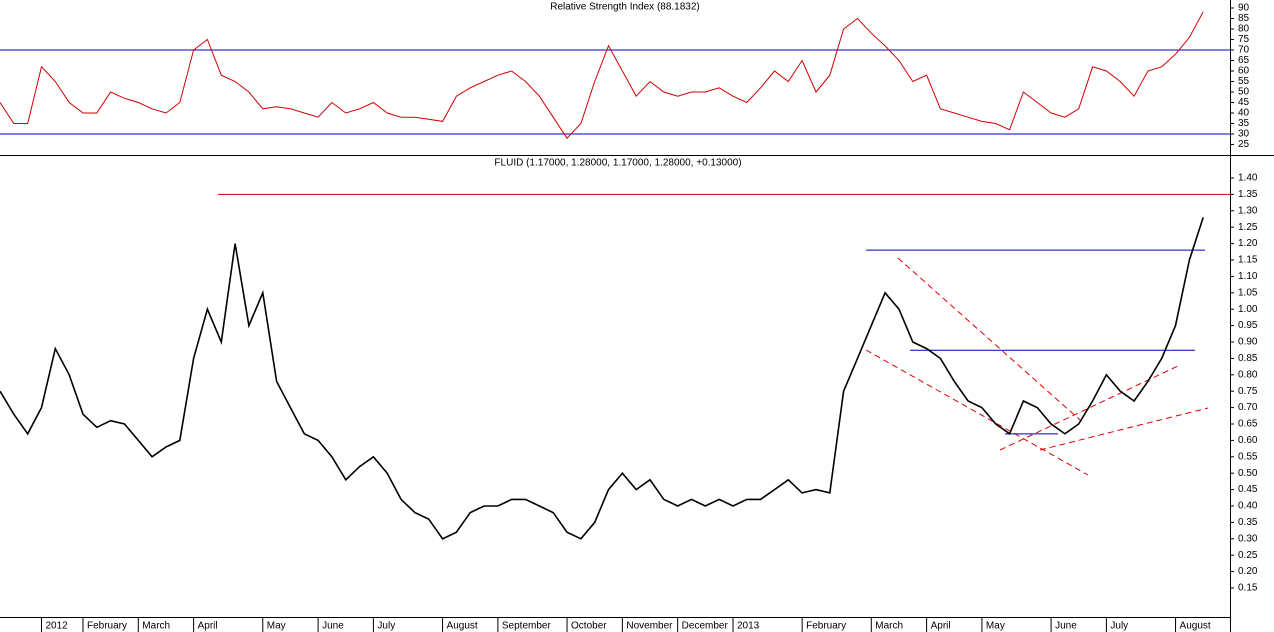  I want to click on y-tick-label: 0.15, so click(1248, 588).